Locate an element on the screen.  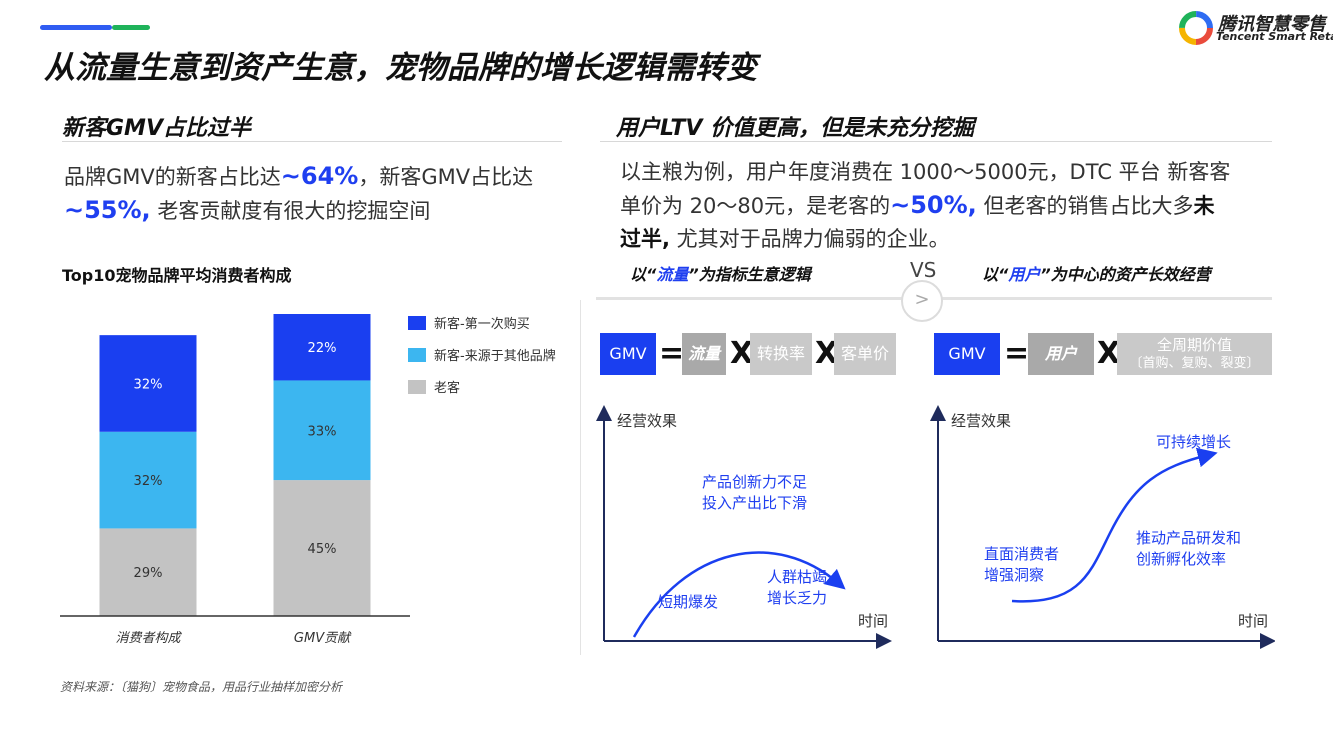
vertical-divider is located at coordinates (580, 477).